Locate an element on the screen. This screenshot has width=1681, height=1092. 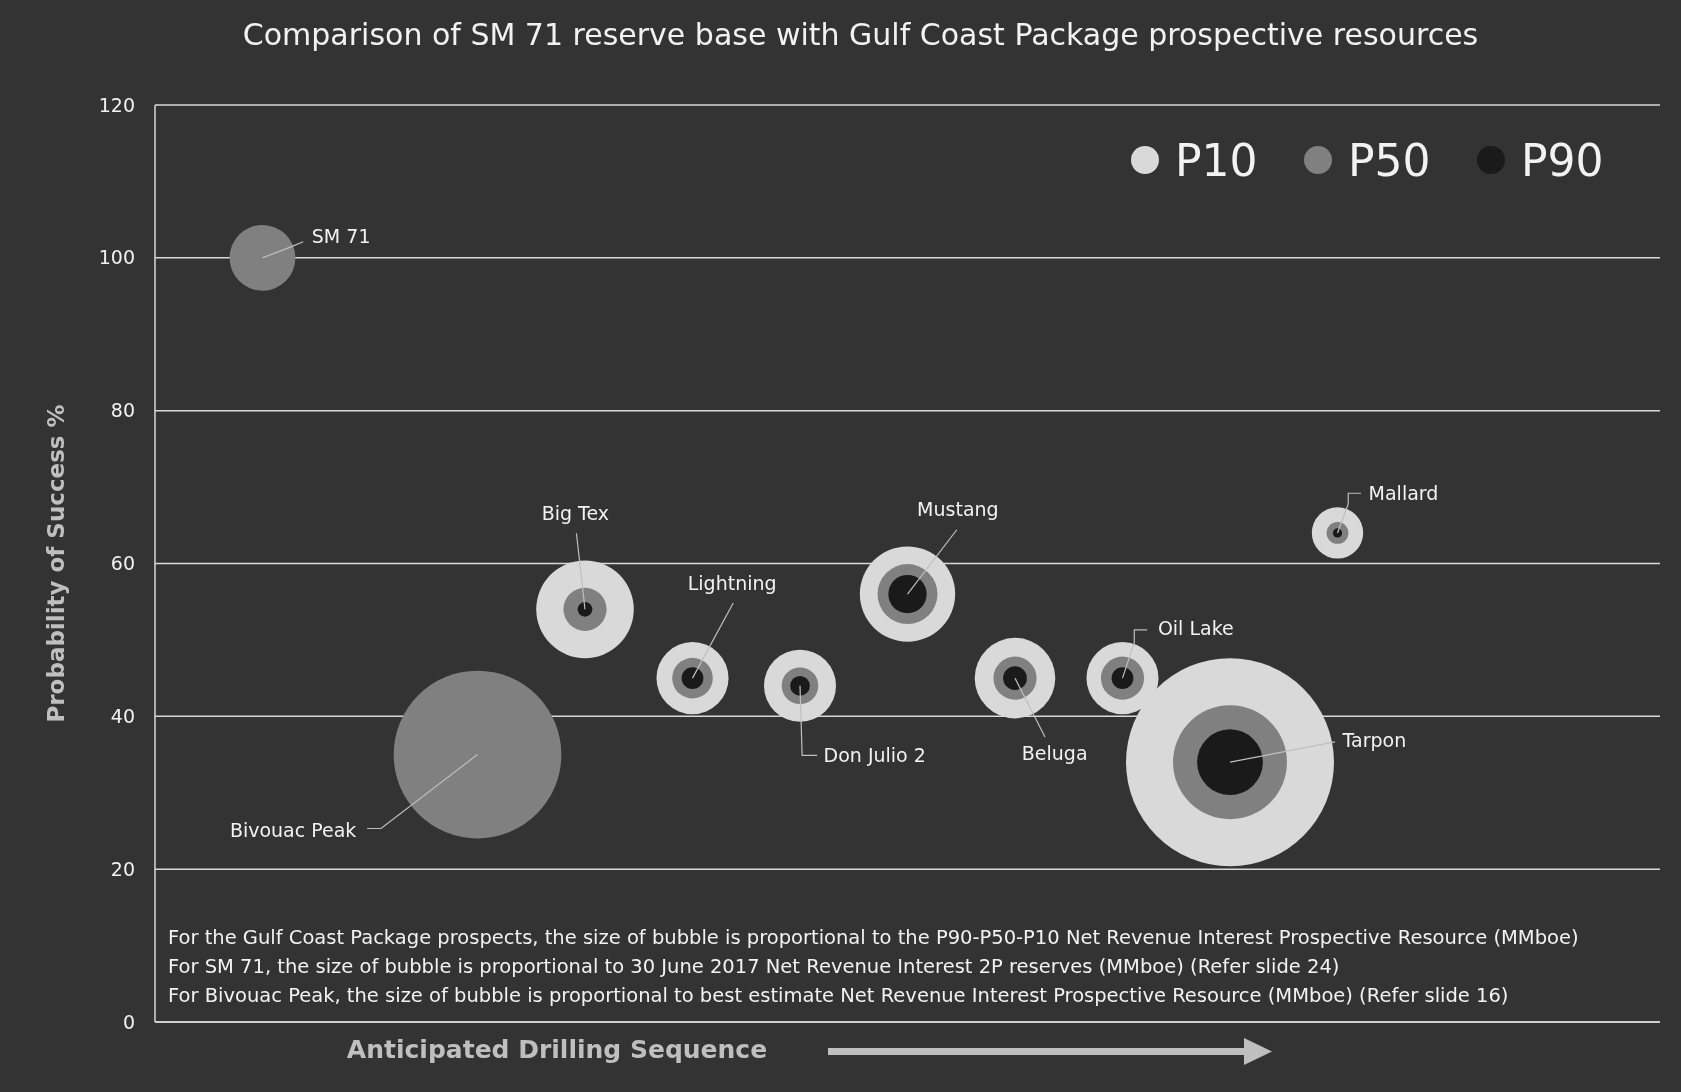
chart-title: Comparison of SM 71 reserve base with Gulf Coast Package prospective resources is located at coordinates (860, 34).